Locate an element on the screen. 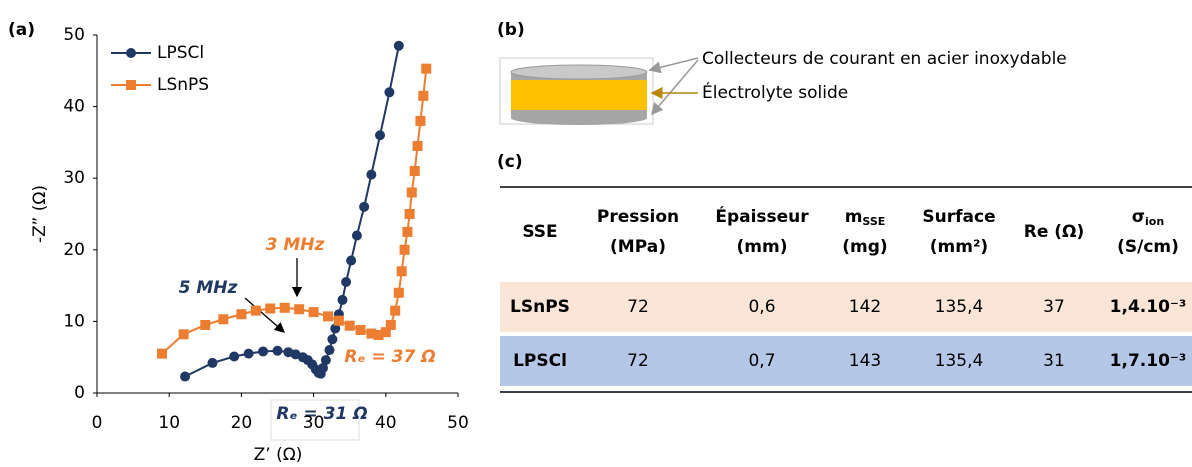  table-cell: 31 is located at coordinates (1054, 361).